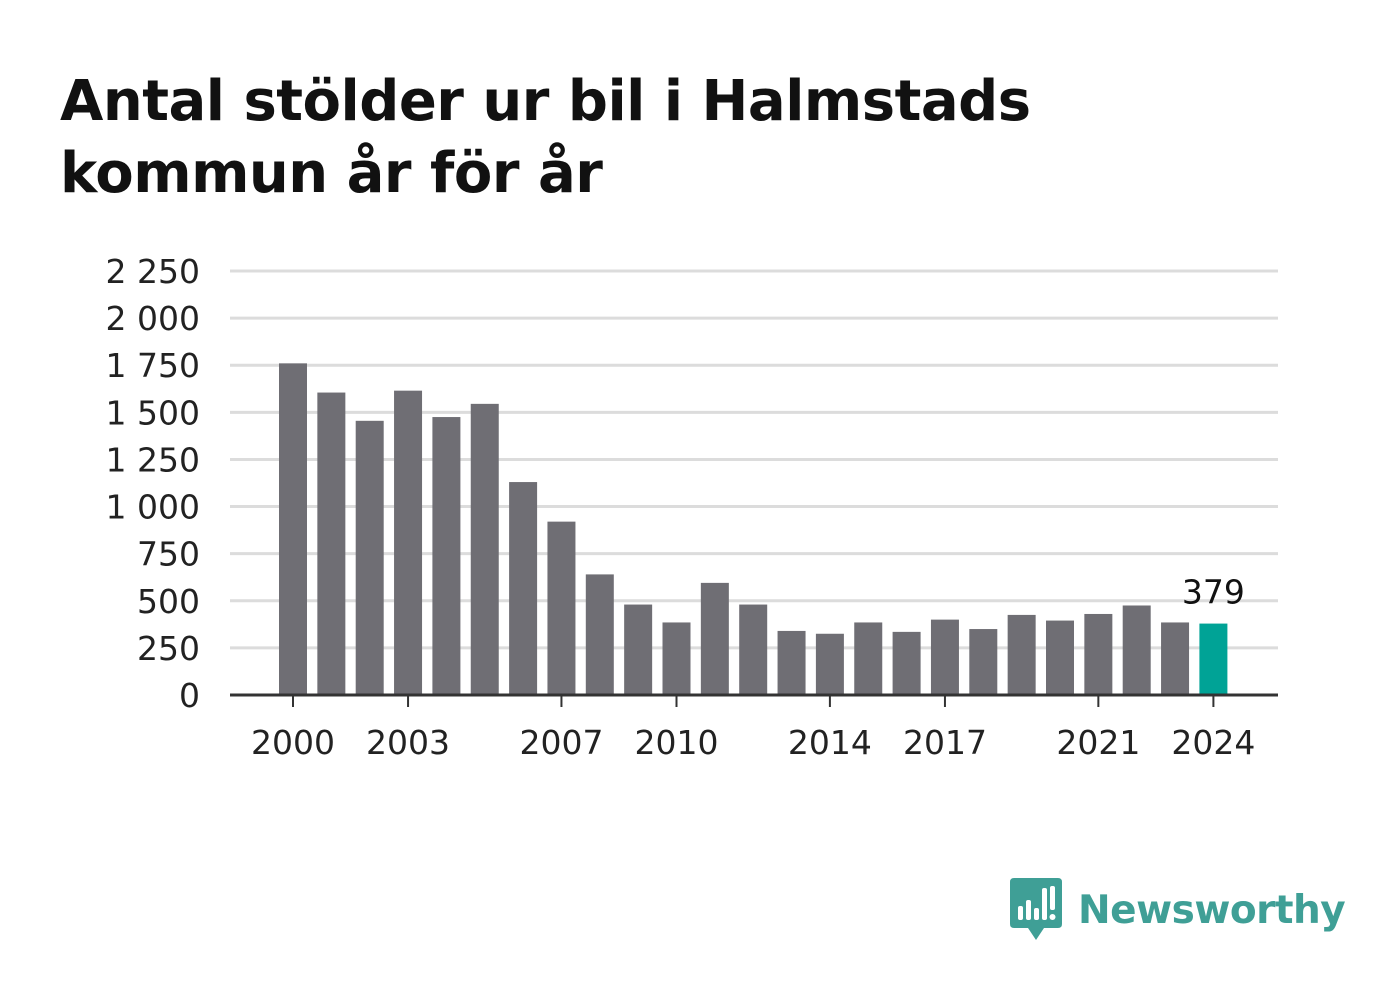 The height and width of the screenshot is (999, 1382). I want to click on y-tick-label: 1 000, so click(153, 507).